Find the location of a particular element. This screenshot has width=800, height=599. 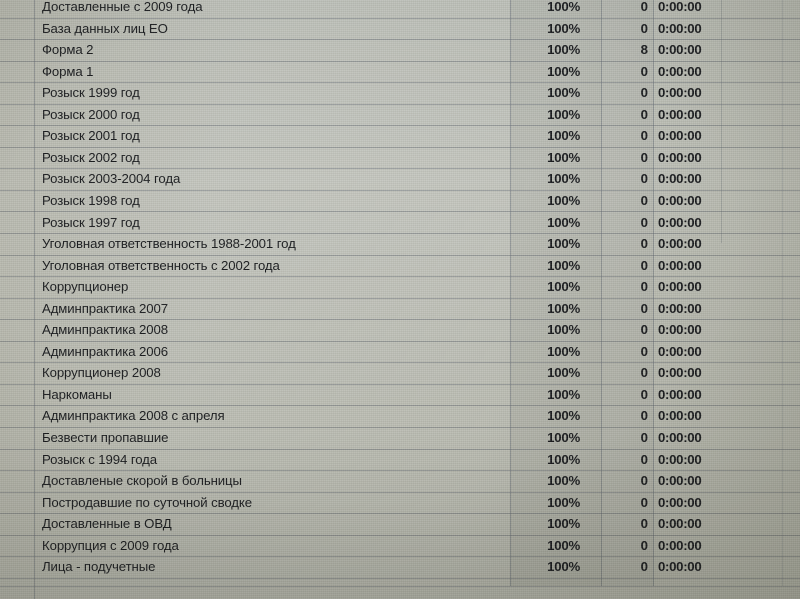

table-row: Коррупционер 2008 100% 0 0:00:00 is located at coordinates (400, 374).